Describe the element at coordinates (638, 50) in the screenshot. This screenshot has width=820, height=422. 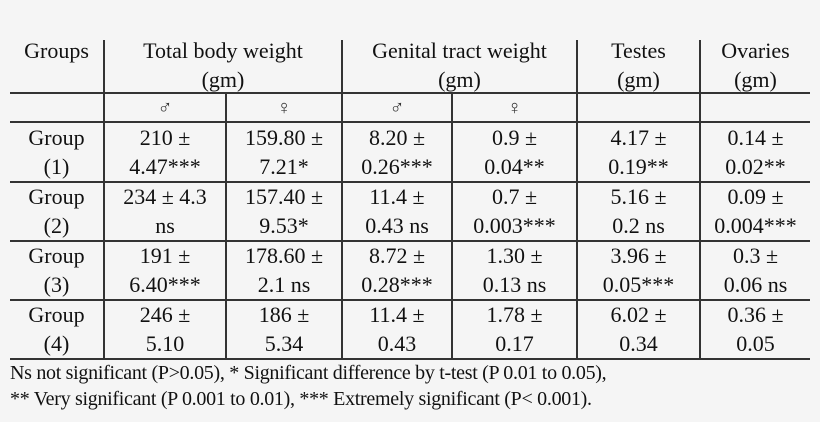
I see `header-text: Testes` at that location.